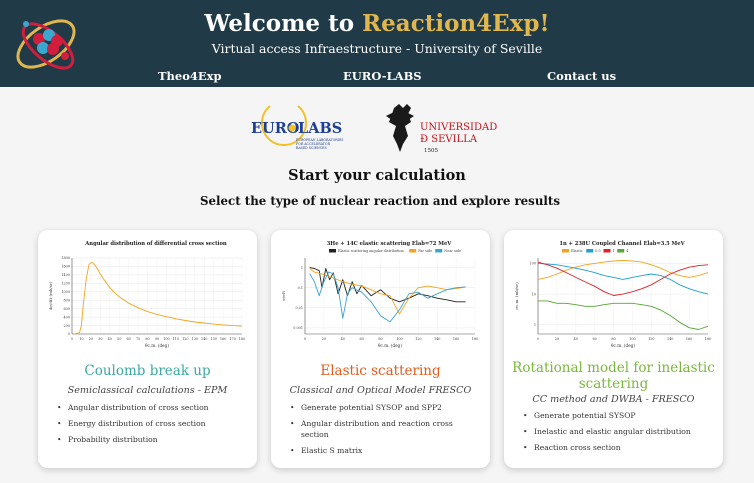 The width and height of the screenshot is (754, 483). What do you see at coordinates (283, 295) in the screenshot?
I see `y-axis-label: σ/σR` at bounding box center [283, 295].